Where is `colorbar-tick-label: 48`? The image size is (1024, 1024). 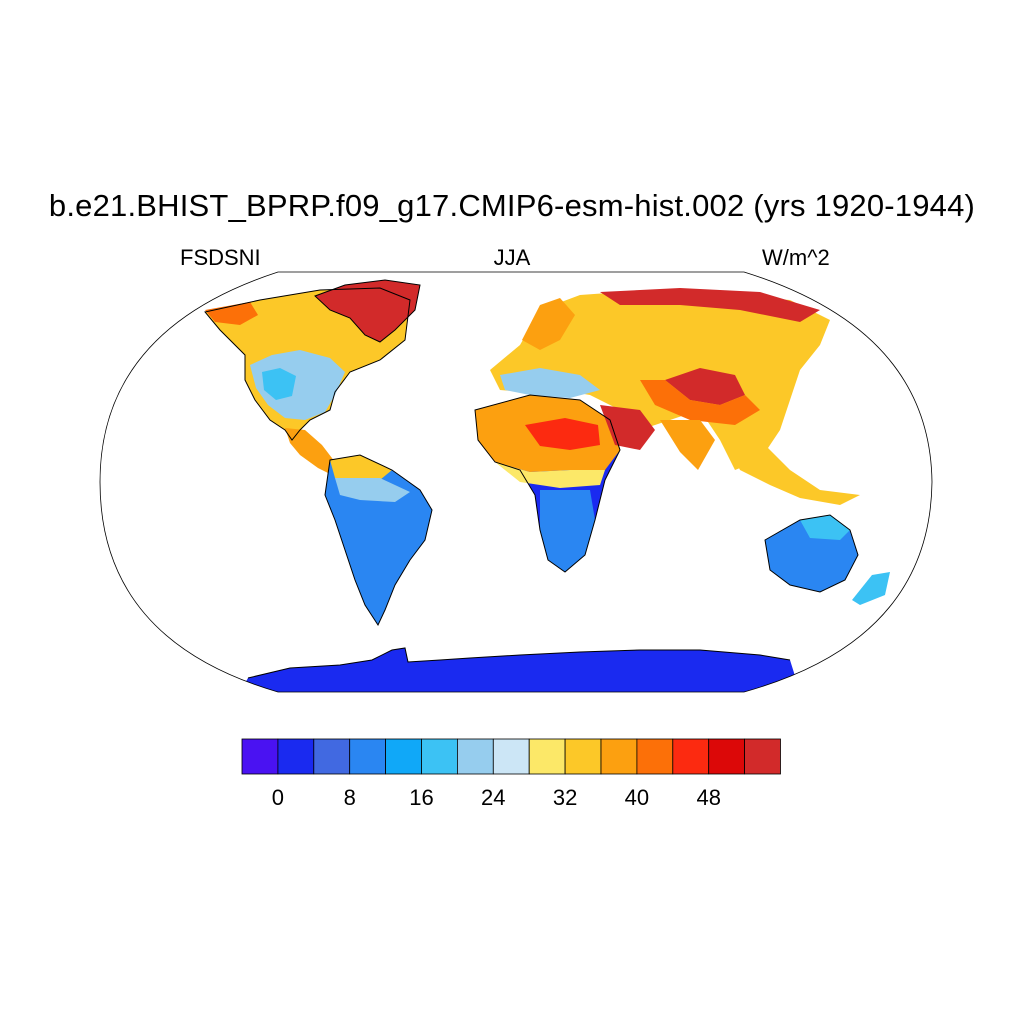
colorbar-tick-label: 48 is located at coordinates (708, 797).